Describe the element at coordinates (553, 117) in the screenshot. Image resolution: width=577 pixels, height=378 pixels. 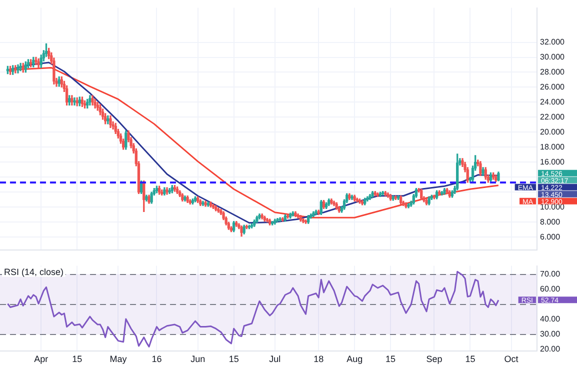
I see `y-tick-label: 22.000` at that location.